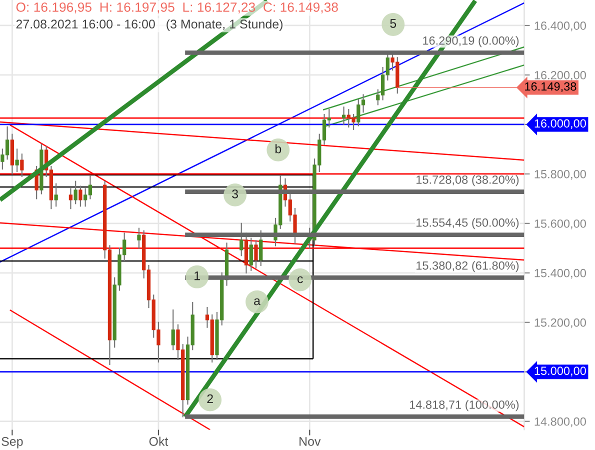 The width and height of the screenshot is (595, 450). What do you see at coordinates (257, 302) in the screenshot?
I see `annotation: a` at bounding box center [257, 302].